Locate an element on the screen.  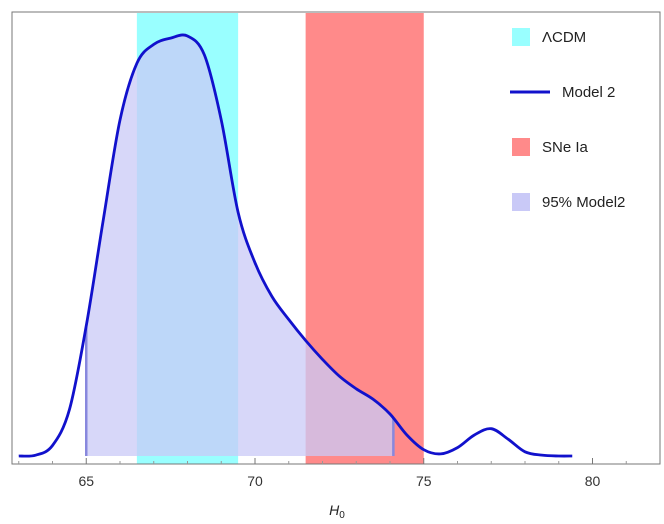
legend-item-95-model2: 95% Model2 is located at coordinates (568, 202).